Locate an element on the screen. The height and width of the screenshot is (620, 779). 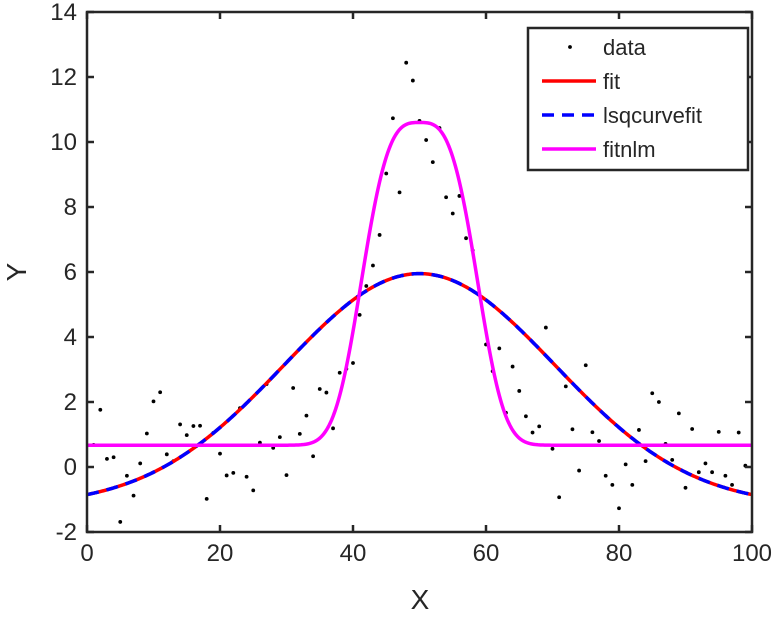
y-tick-label: 4 is located at coordinates (70, 337).